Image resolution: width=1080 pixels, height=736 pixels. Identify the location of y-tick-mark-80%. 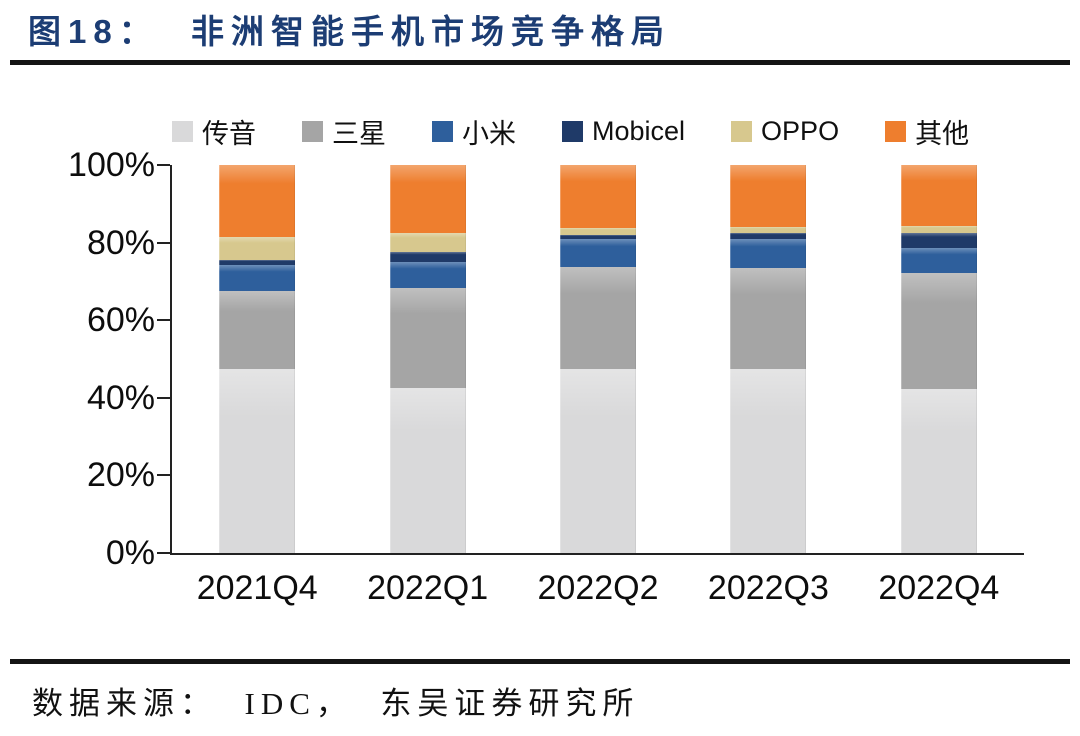
(163, 242).